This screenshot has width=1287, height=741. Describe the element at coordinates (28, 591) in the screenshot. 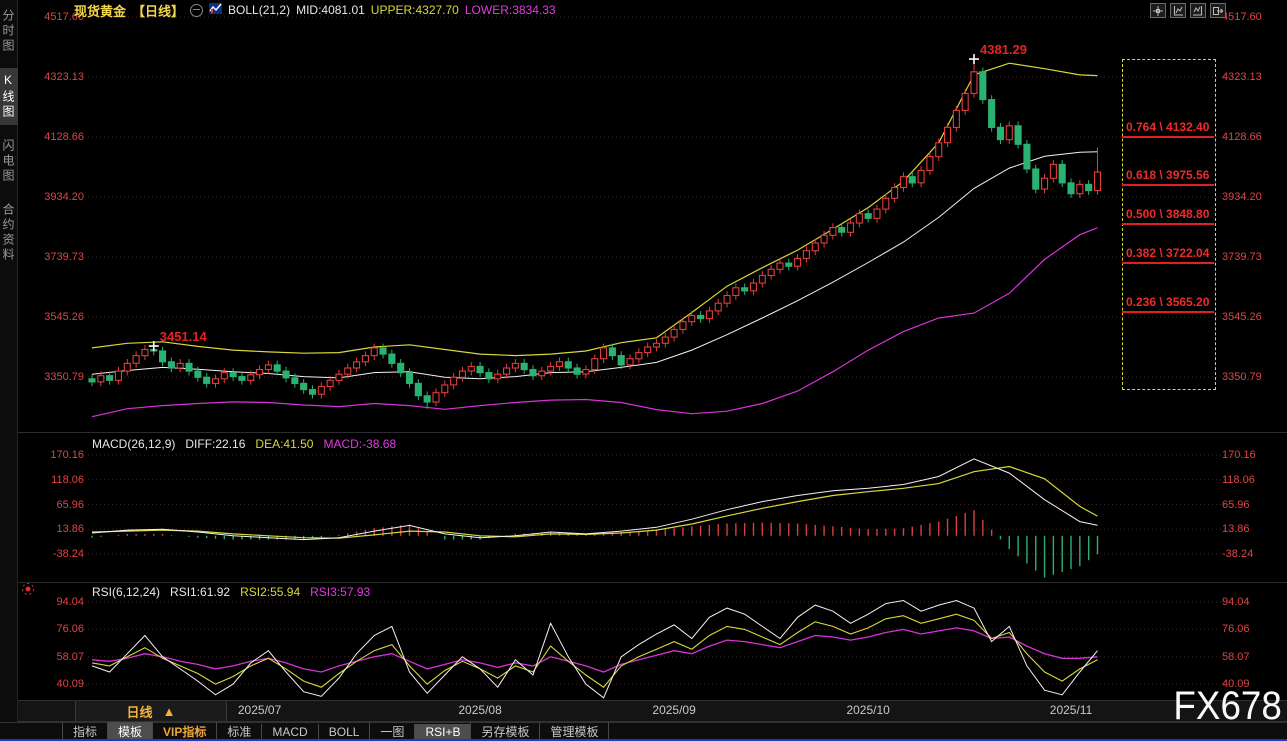

I see `rsi-live-dot-icon` at that location.